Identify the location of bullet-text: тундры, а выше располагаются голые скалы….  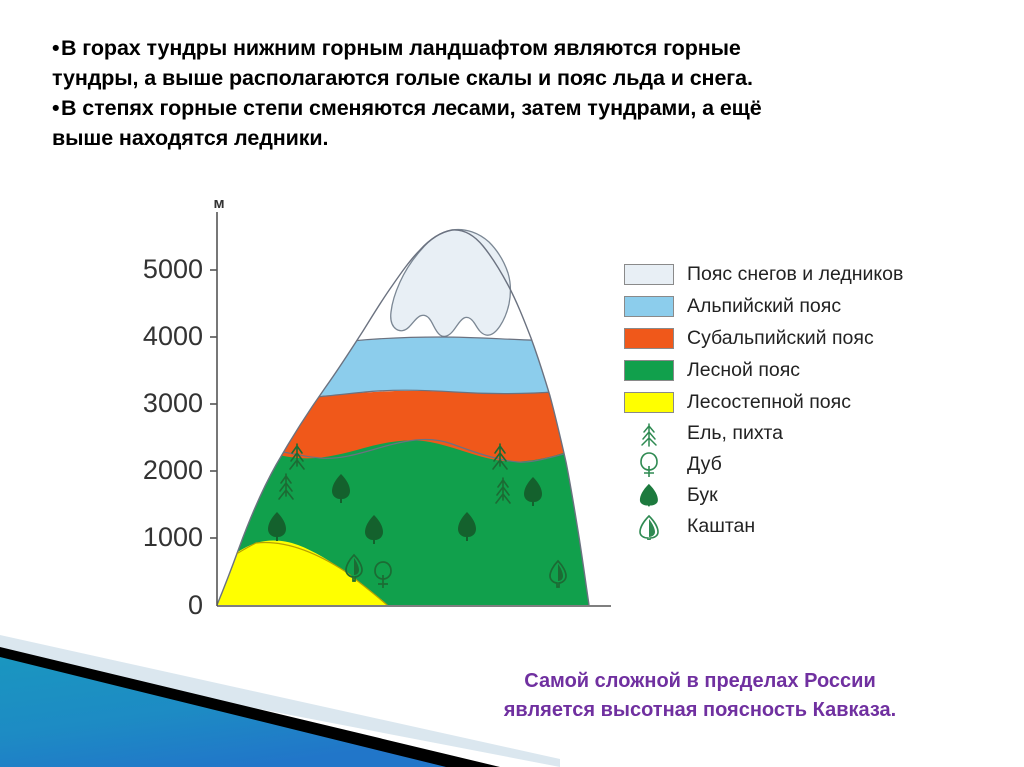
(402, 78).